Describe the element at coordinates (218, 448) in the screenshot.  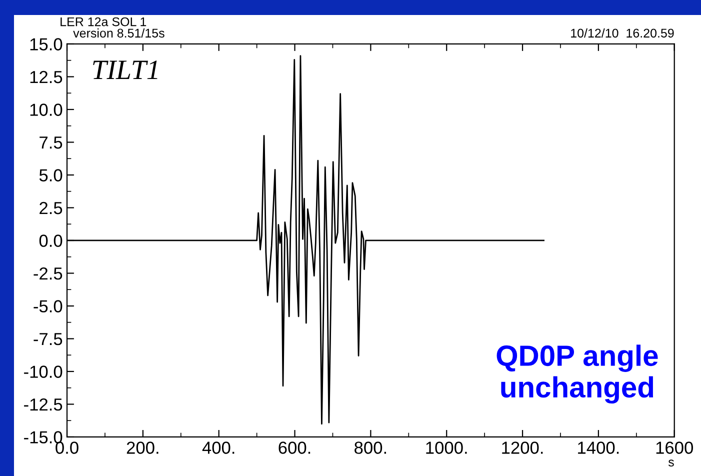
I see `x-tick-label: 400.` at that location.